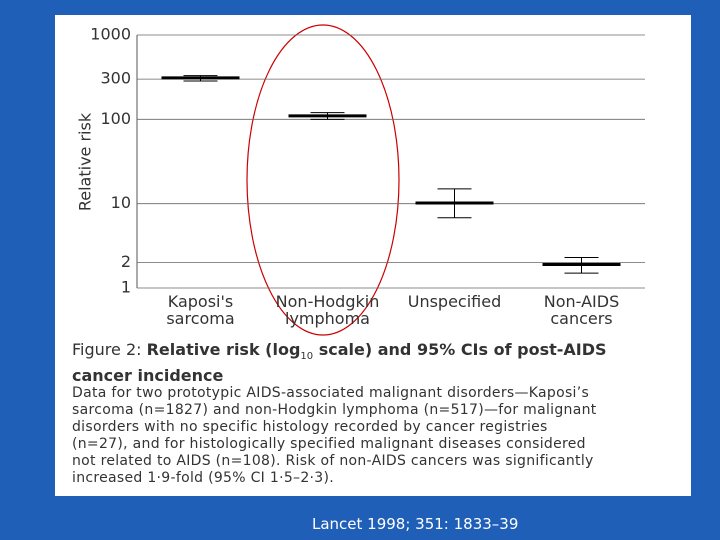  What do you see at coordinates (200, 310) in the screenshot?
I see `x-tick-label: Kaposi's sarcoma` at bounding box center [200, 310].